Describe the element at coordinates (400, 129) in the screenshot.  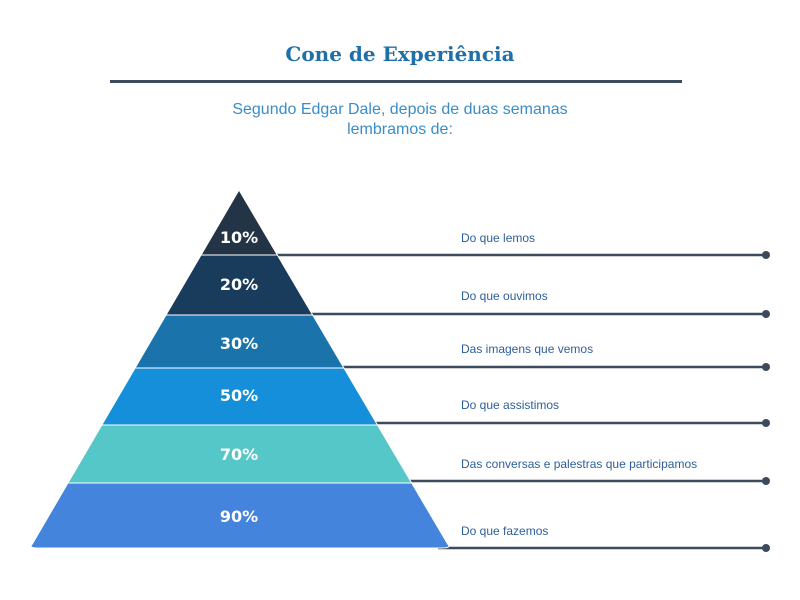
I see `subtitle-line-2: lembramos de:` at that location.